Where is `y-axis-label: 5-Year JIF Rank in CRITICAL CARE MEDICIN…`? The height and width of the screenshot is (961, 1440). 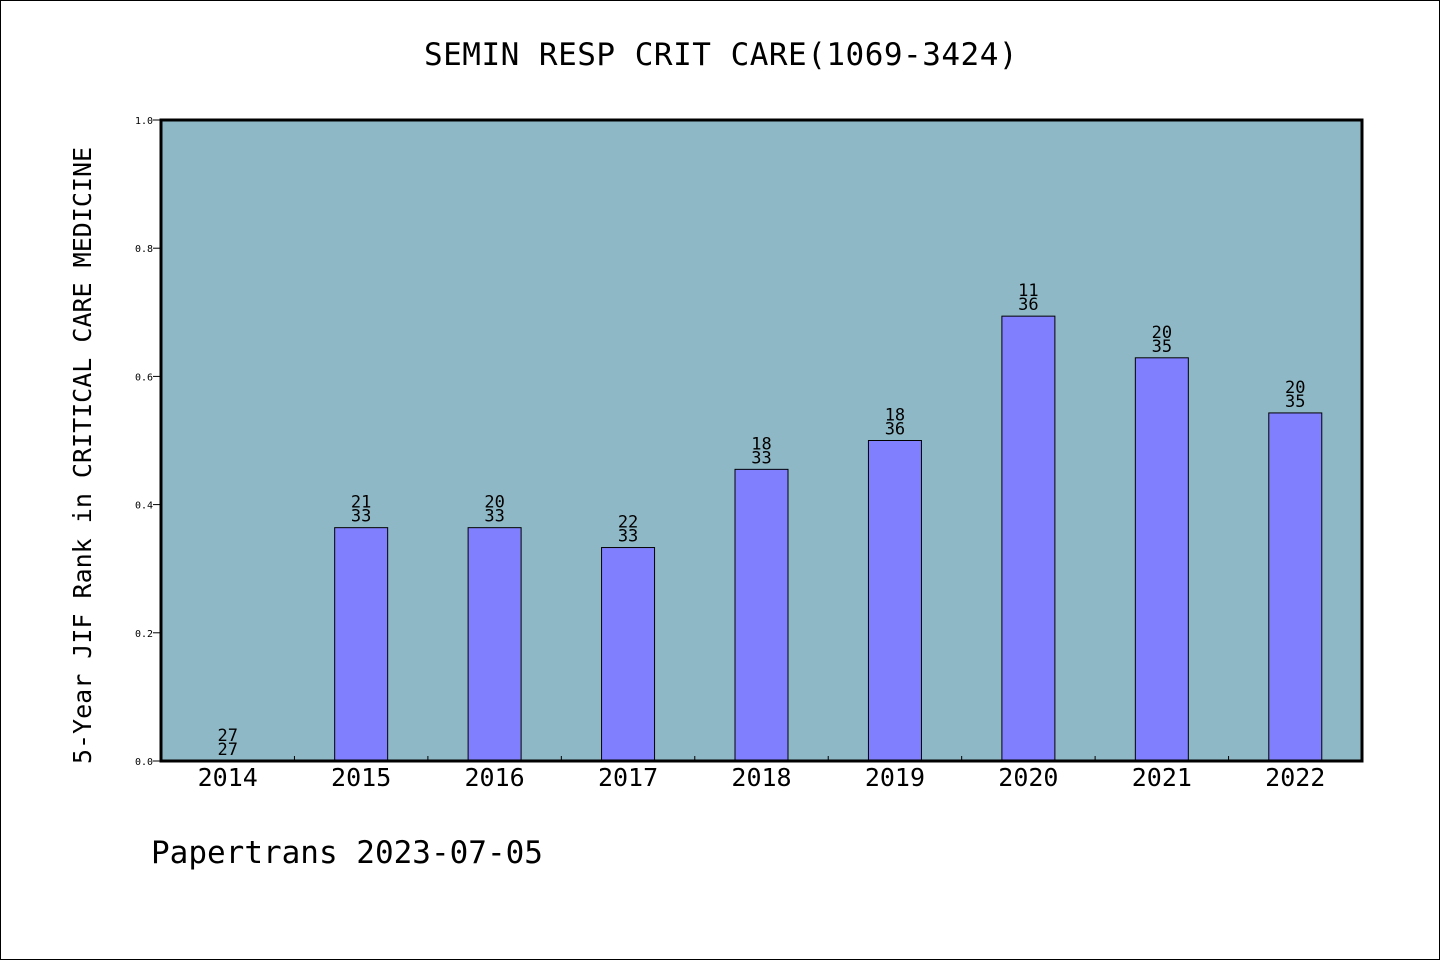 y-axis-label: 5-Year JIF Rank in CRITICAL CARE MEDICIN… is located at coordinates (82, 455).